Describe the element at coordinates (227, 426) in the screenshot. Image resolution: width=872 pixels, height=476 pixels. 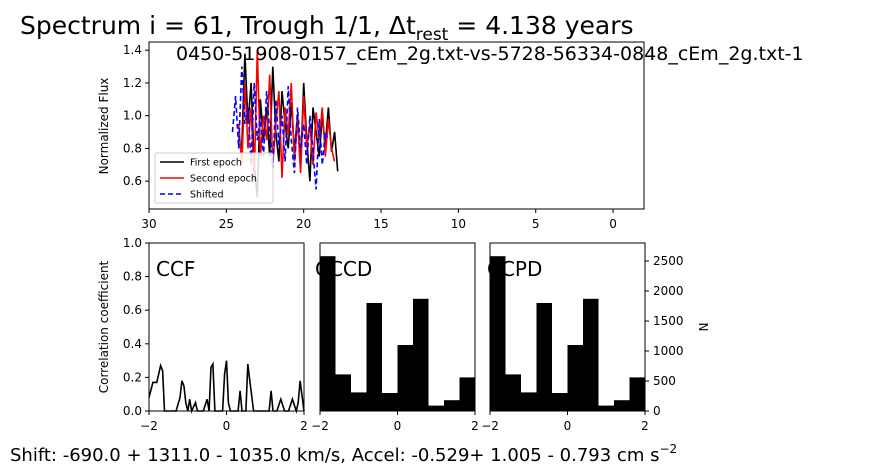
I see `ccf-xtick-label: 0` at that location.